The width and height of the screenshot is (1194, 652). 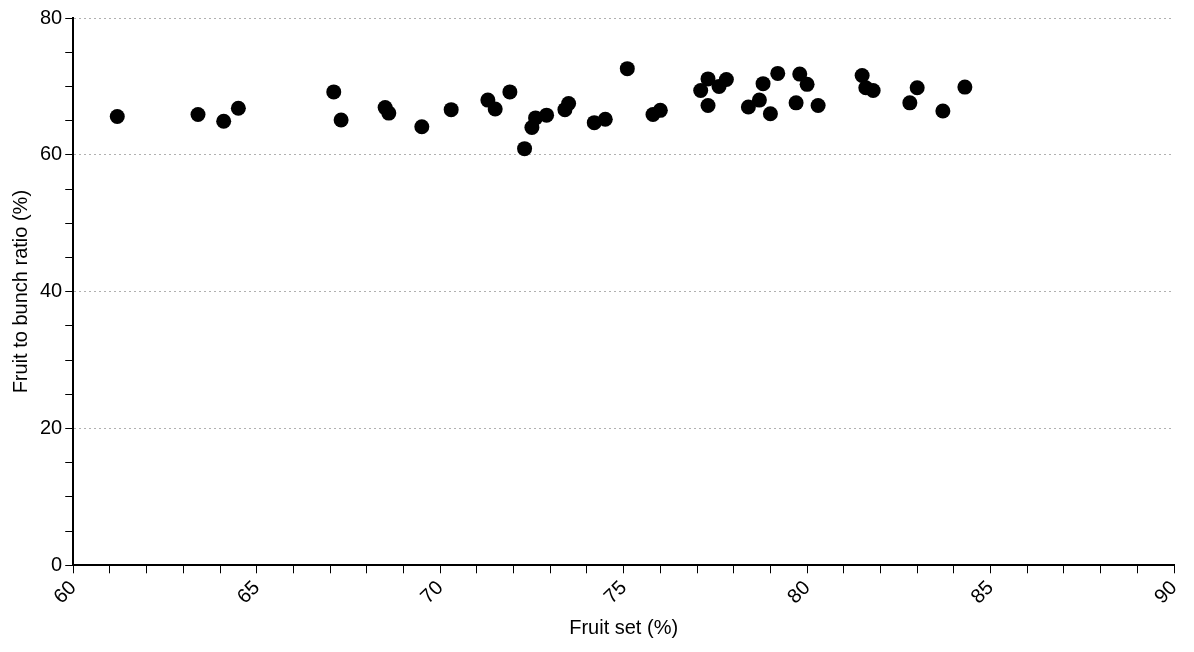 I want to click on y-tick-label: 80, so click(x=51, y=16).